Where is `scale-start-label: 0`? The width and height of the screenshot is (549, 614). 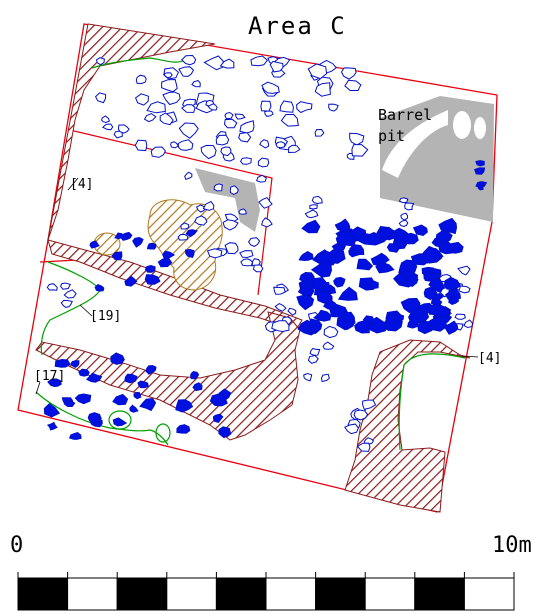 scale-start-label: 0 is located at coordinates (16, 545).